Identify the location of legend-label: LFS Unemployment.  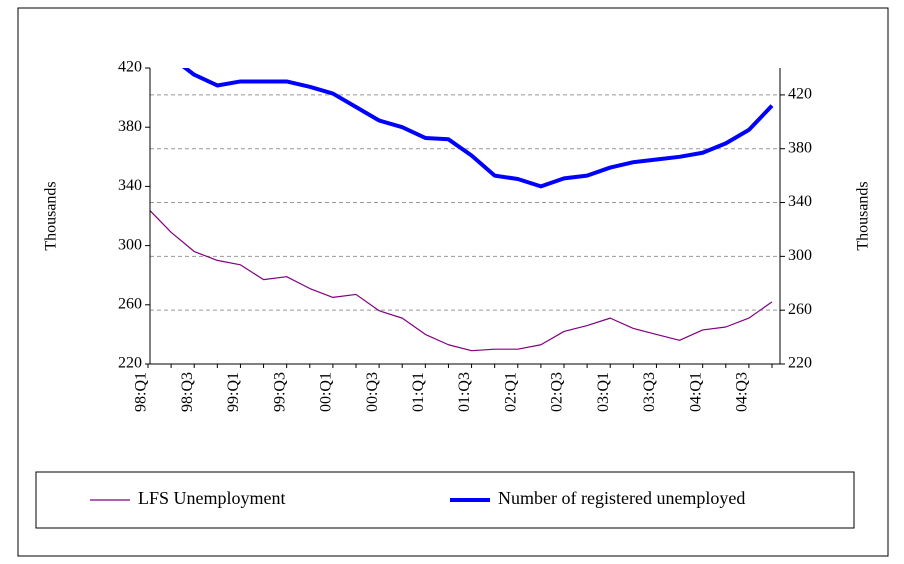
(212, 498).